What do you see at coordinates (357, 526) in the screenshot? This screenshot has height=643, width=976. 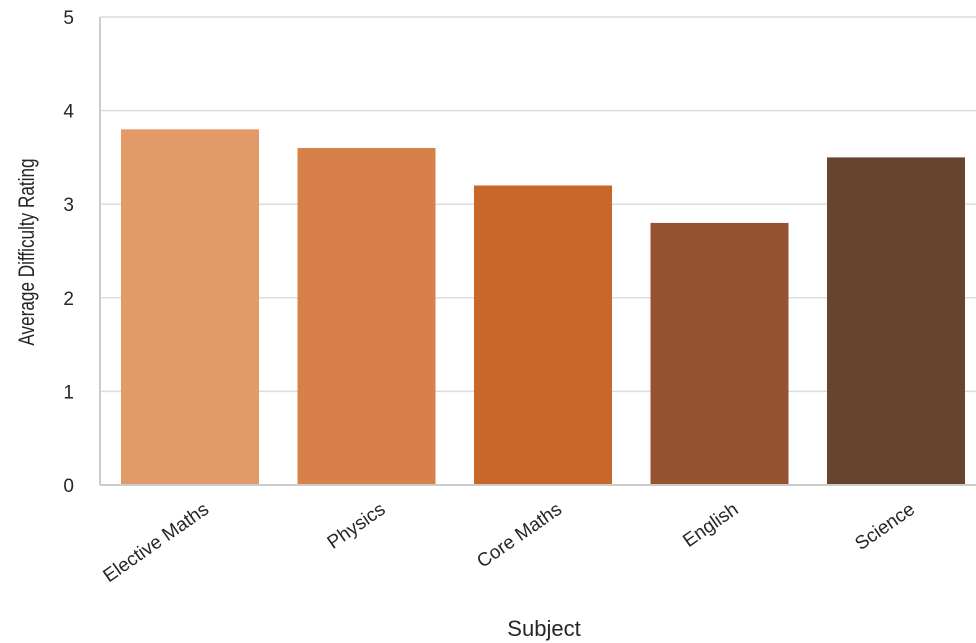 I see `x-tick-label: Physics` at bounding box center [357, 526].